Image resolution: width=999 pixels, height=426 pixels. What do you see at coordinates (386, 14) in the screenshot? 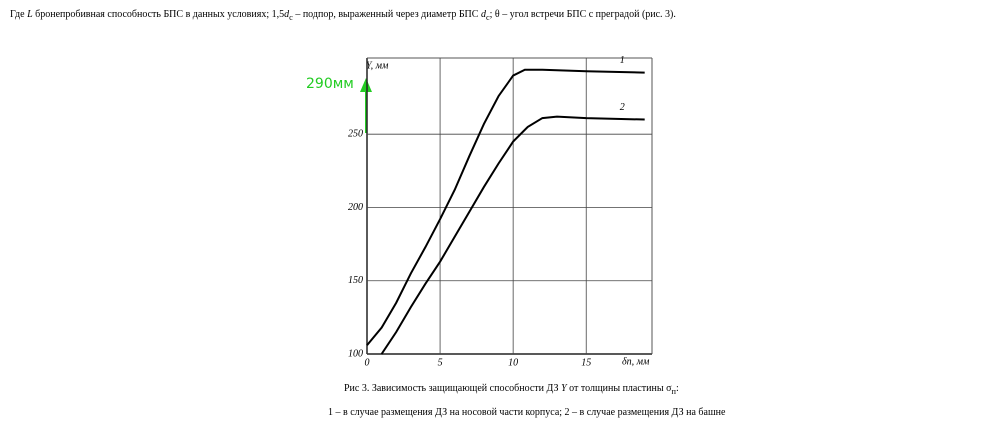
I see `text: – подпор, выраженный через диаметр БПС` at bounding box center [386, 14].